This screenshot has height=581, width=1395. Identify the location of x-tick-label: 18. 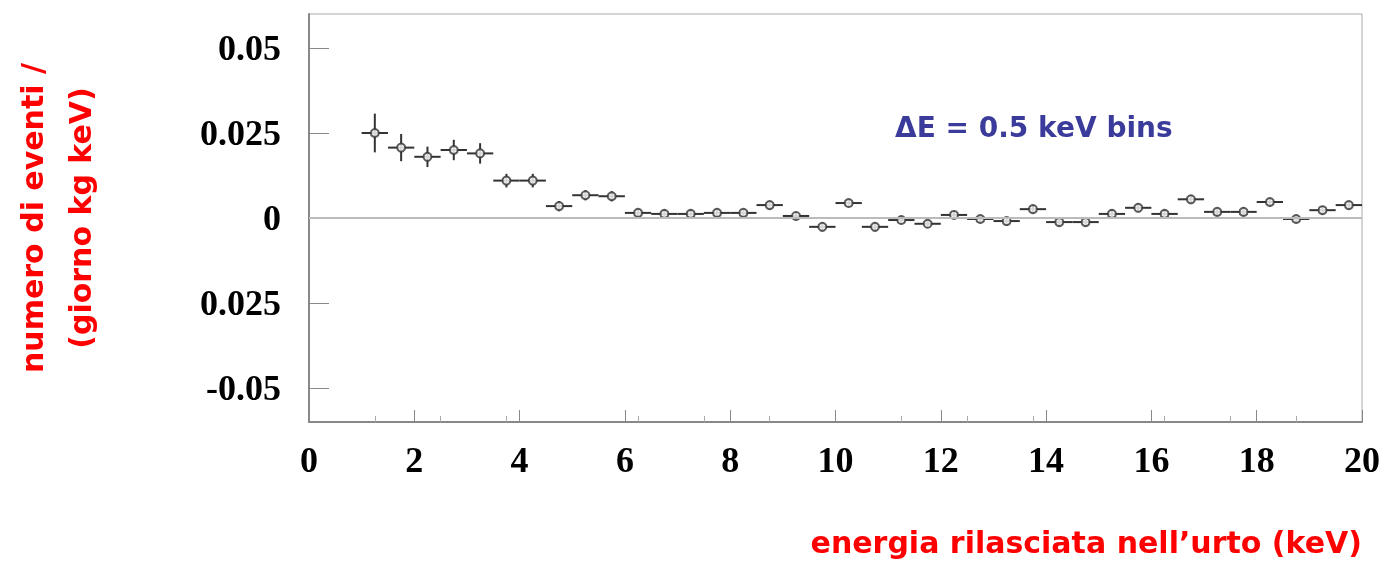
(1256, 460).